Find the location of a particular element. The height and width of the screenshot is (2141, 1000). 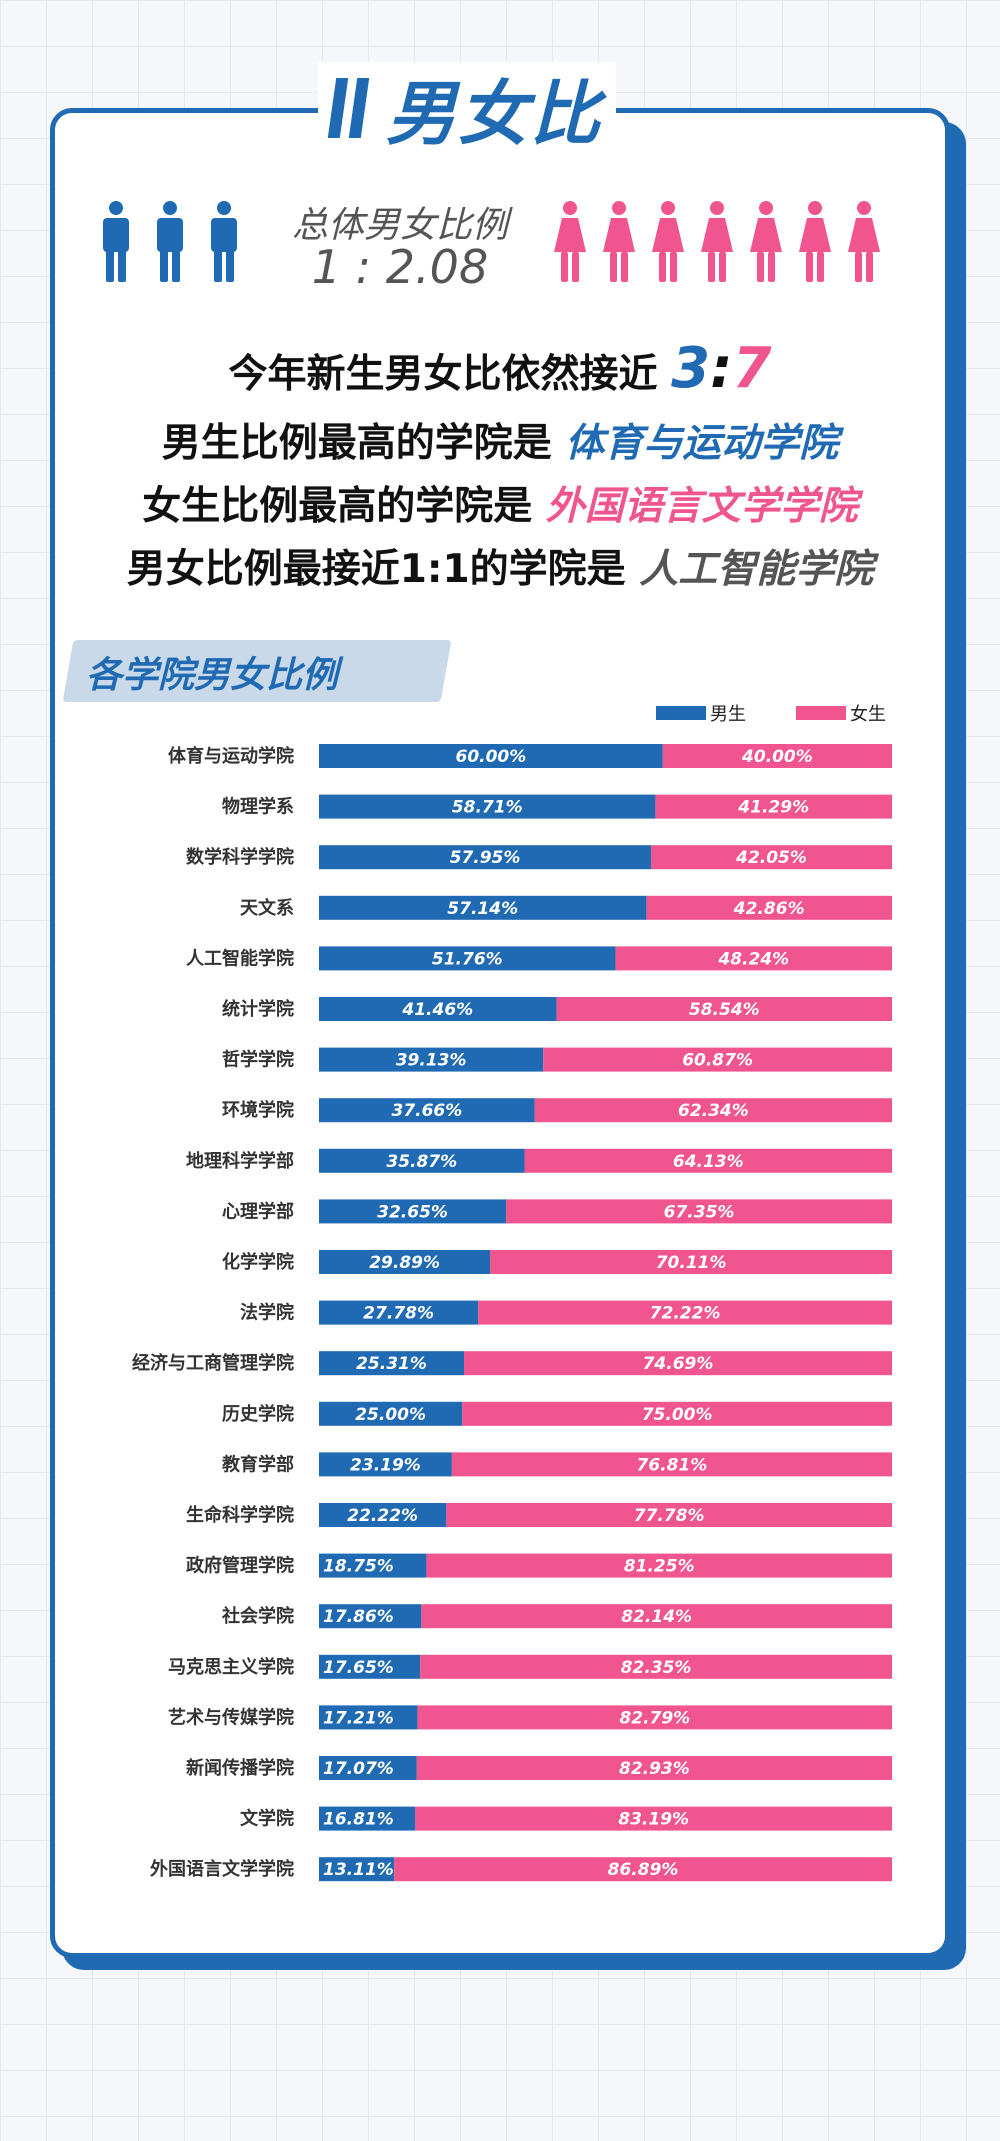

category-label: 数学科学学院 is located at coordinates (240, 857).